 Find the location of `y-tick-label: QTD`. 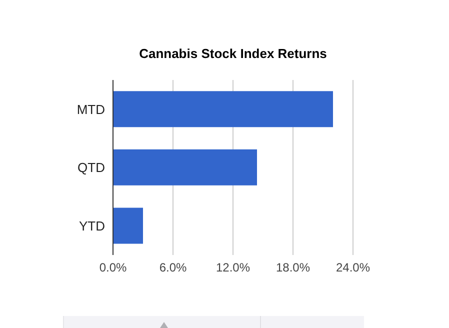

y-tick-label: QTD is located at coordinates (91, 168).